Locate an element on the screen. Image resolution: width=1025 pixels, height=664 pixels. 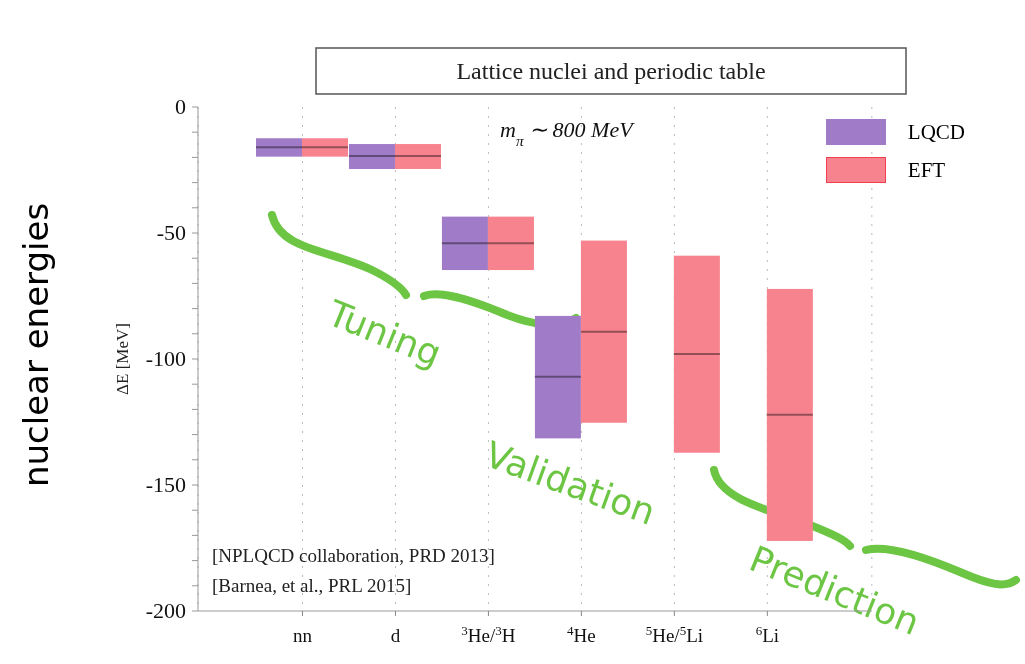
x-tick-label: $^{3}$He/$^{3}$H is located at coordinates (488, 634).